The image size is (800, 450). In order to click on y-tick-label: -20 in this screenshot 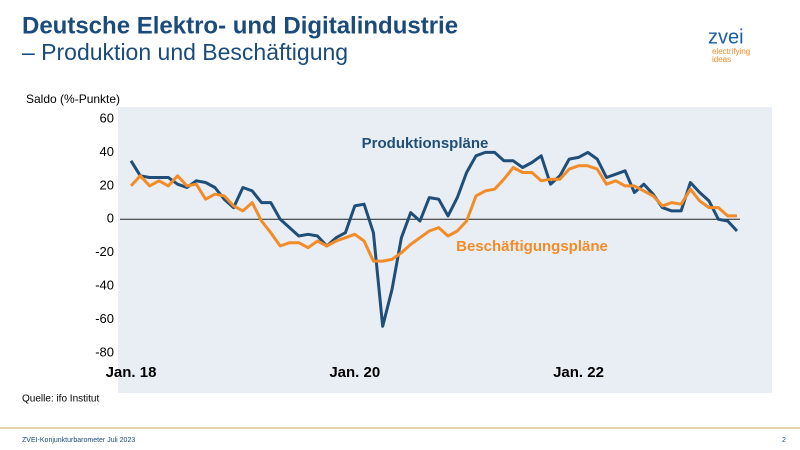, I will do `click(104, 251)`.